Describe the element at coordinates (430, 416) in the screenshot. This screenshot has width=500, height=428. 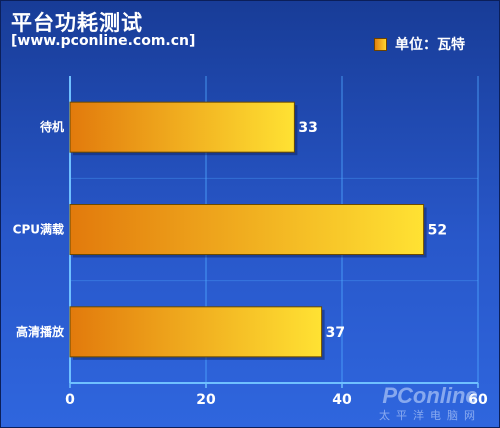
I see `watermark-subtext: 太平洋电脑网` at that location.